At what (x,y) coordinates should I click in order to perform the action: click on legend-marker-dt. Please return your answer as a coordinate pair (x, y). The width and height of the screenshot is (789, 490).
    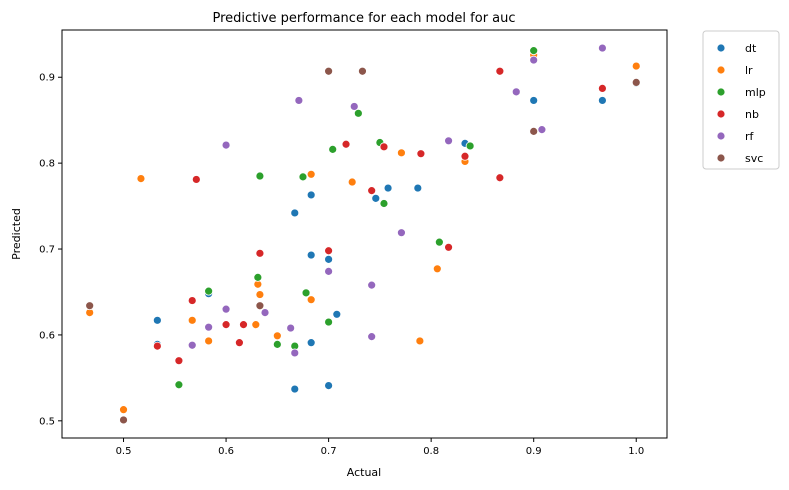
    Looking at the image, I should click on (721, 48).